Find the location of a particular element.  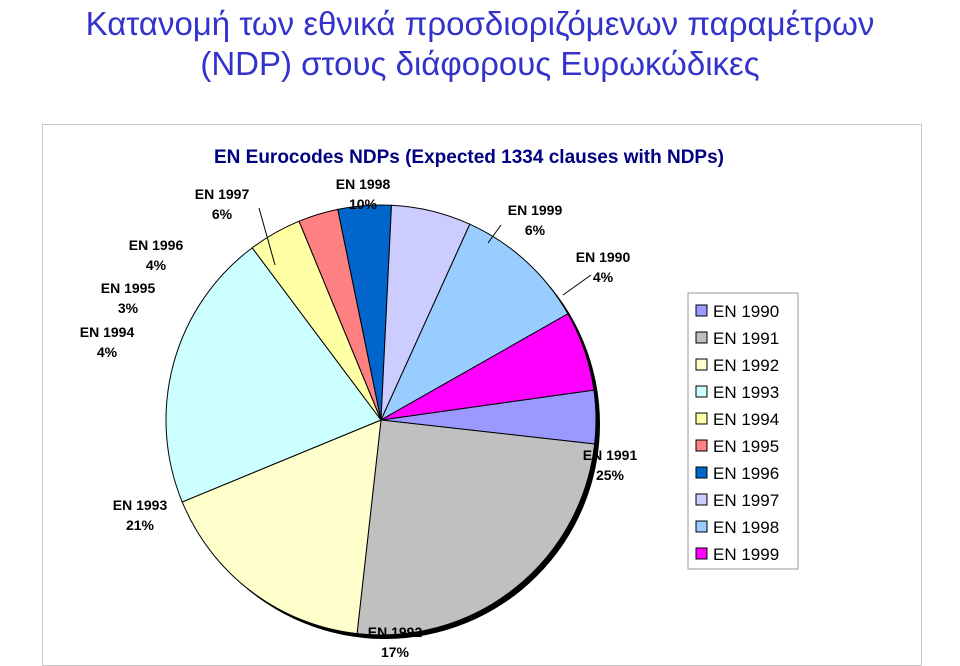

legend-swatch-en-1998 is located at coordinates (701, 526).